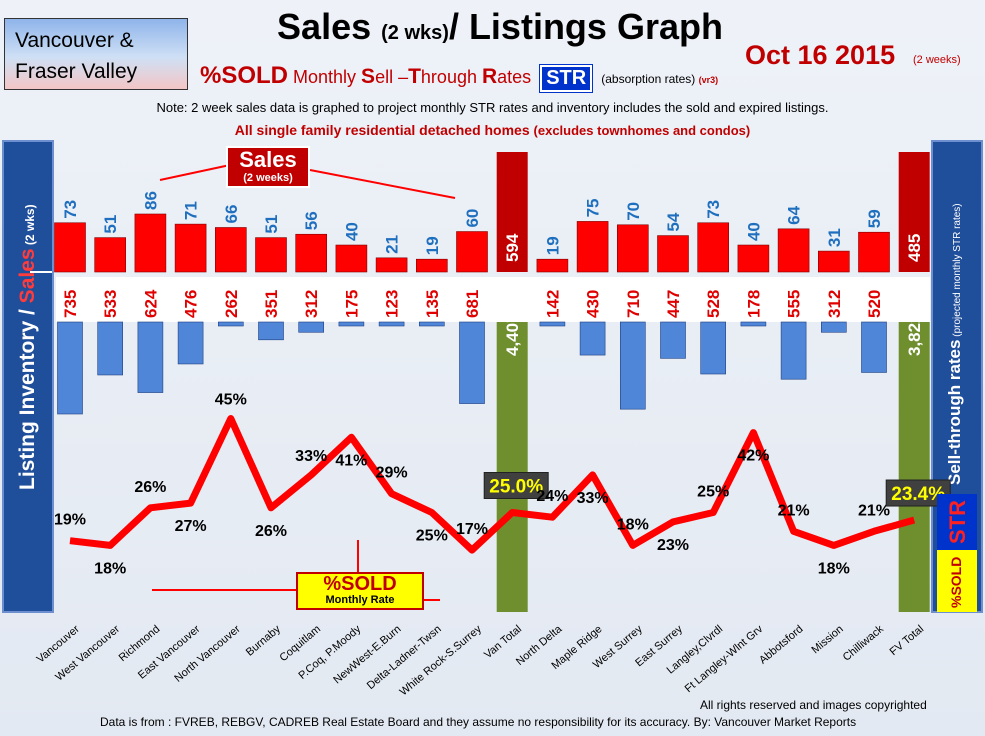 The width and height of the screenshot is (985, 736). Describe the element at coordinates (472, 304) in the screenshot. I see `inventory-value-label: 681` at that location.